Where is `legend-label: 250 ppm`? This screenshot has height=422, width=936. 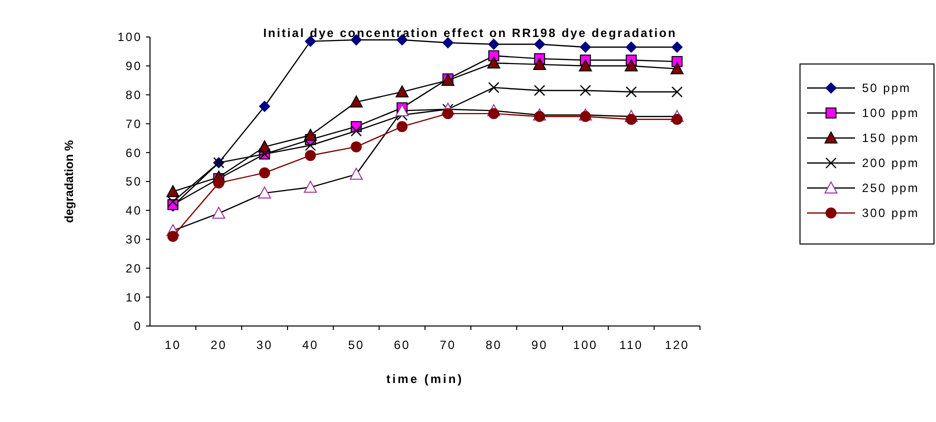 legend-label: 250 ppm is located at coordinates (891, 188).